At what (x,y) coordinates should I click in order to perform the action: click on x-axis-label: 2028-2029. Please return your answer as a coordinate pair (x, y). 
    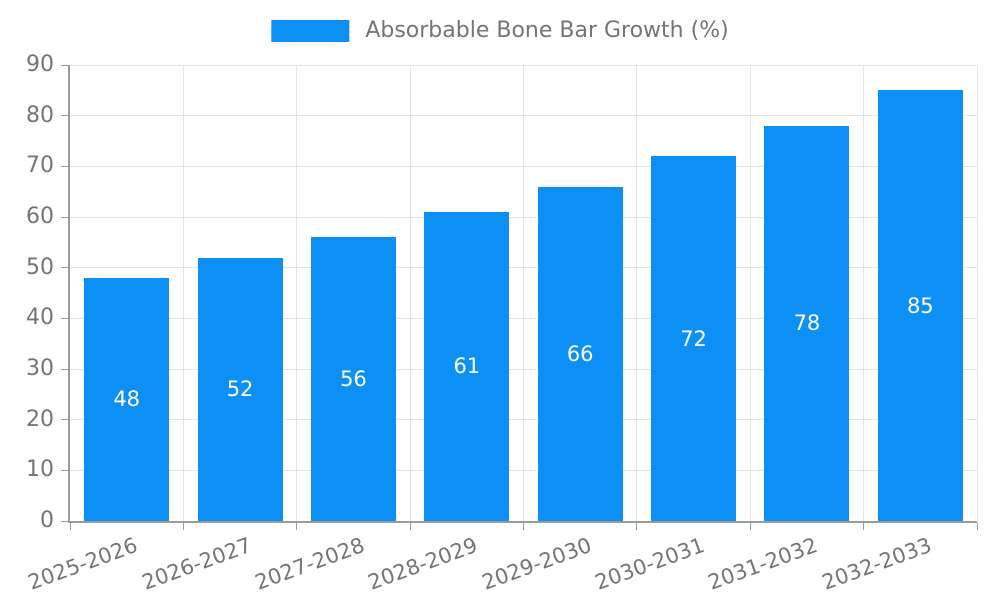
    Looking at the image, I should click on (423, 564).